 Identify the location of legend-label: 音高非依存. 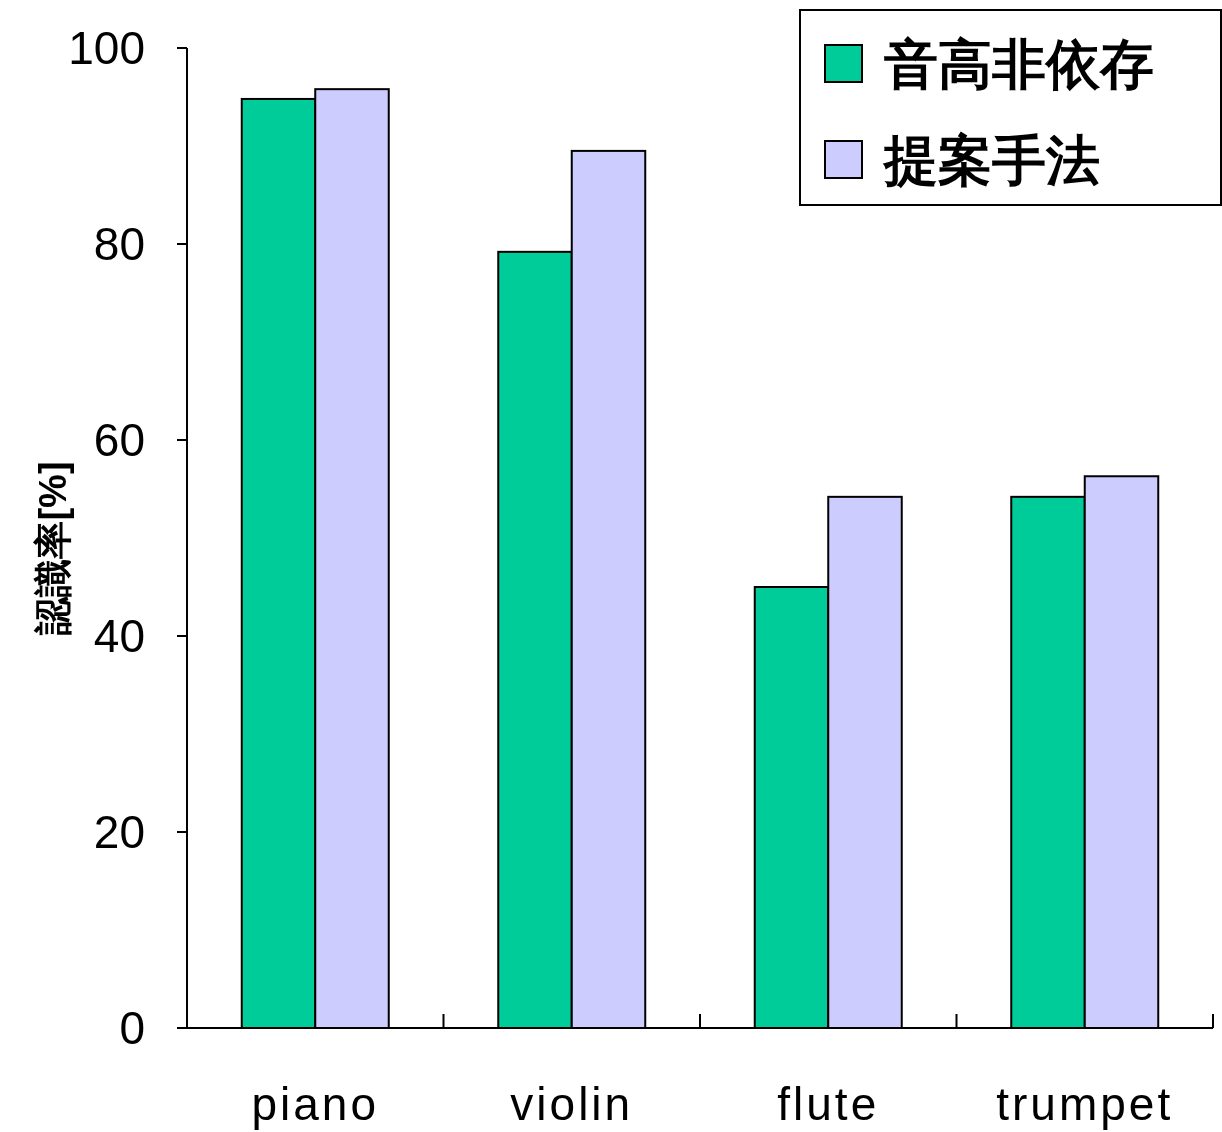
(1019, 64).